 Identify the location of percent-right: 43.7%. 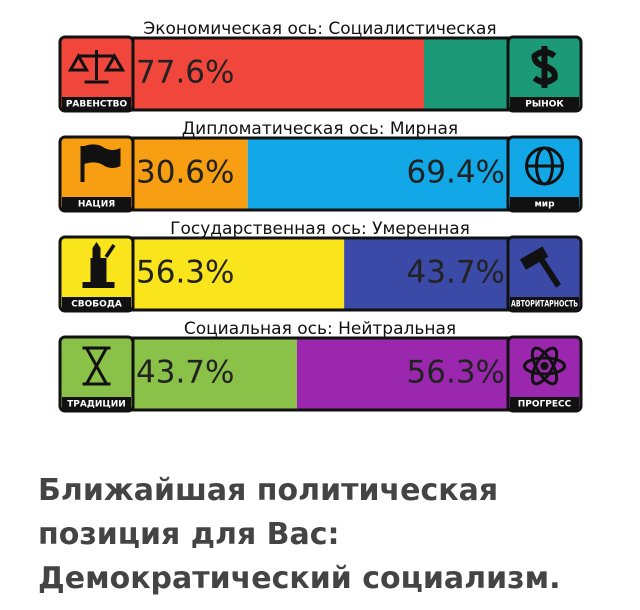
(456, 273).